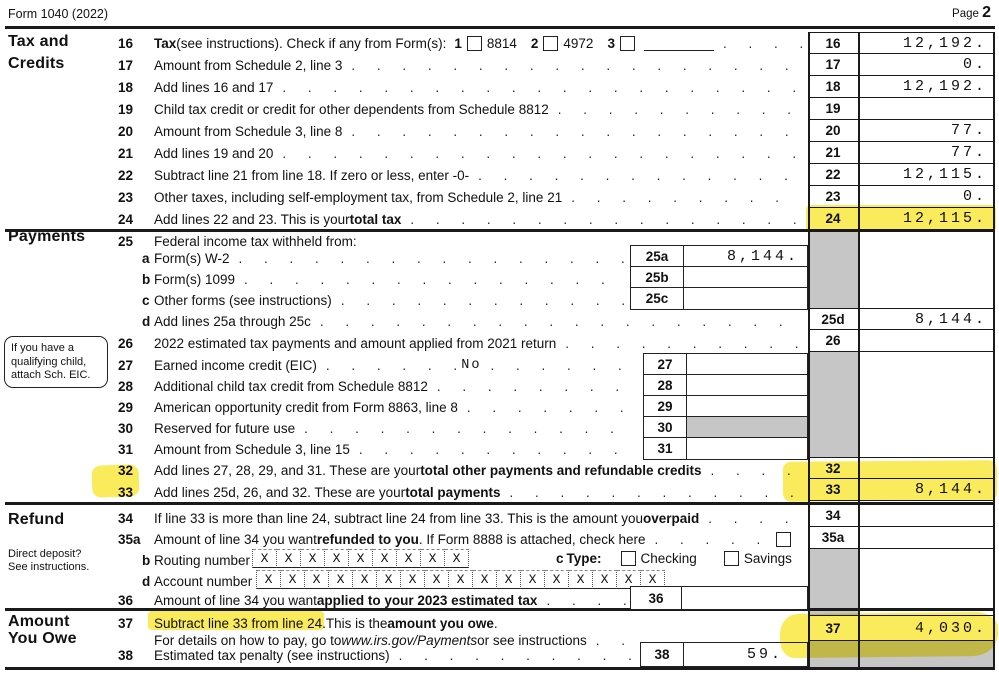  What do you see at coordinates (901, 468) in the screenshot?
I see `money-row-32: 32` at bounding box center [901, 468].